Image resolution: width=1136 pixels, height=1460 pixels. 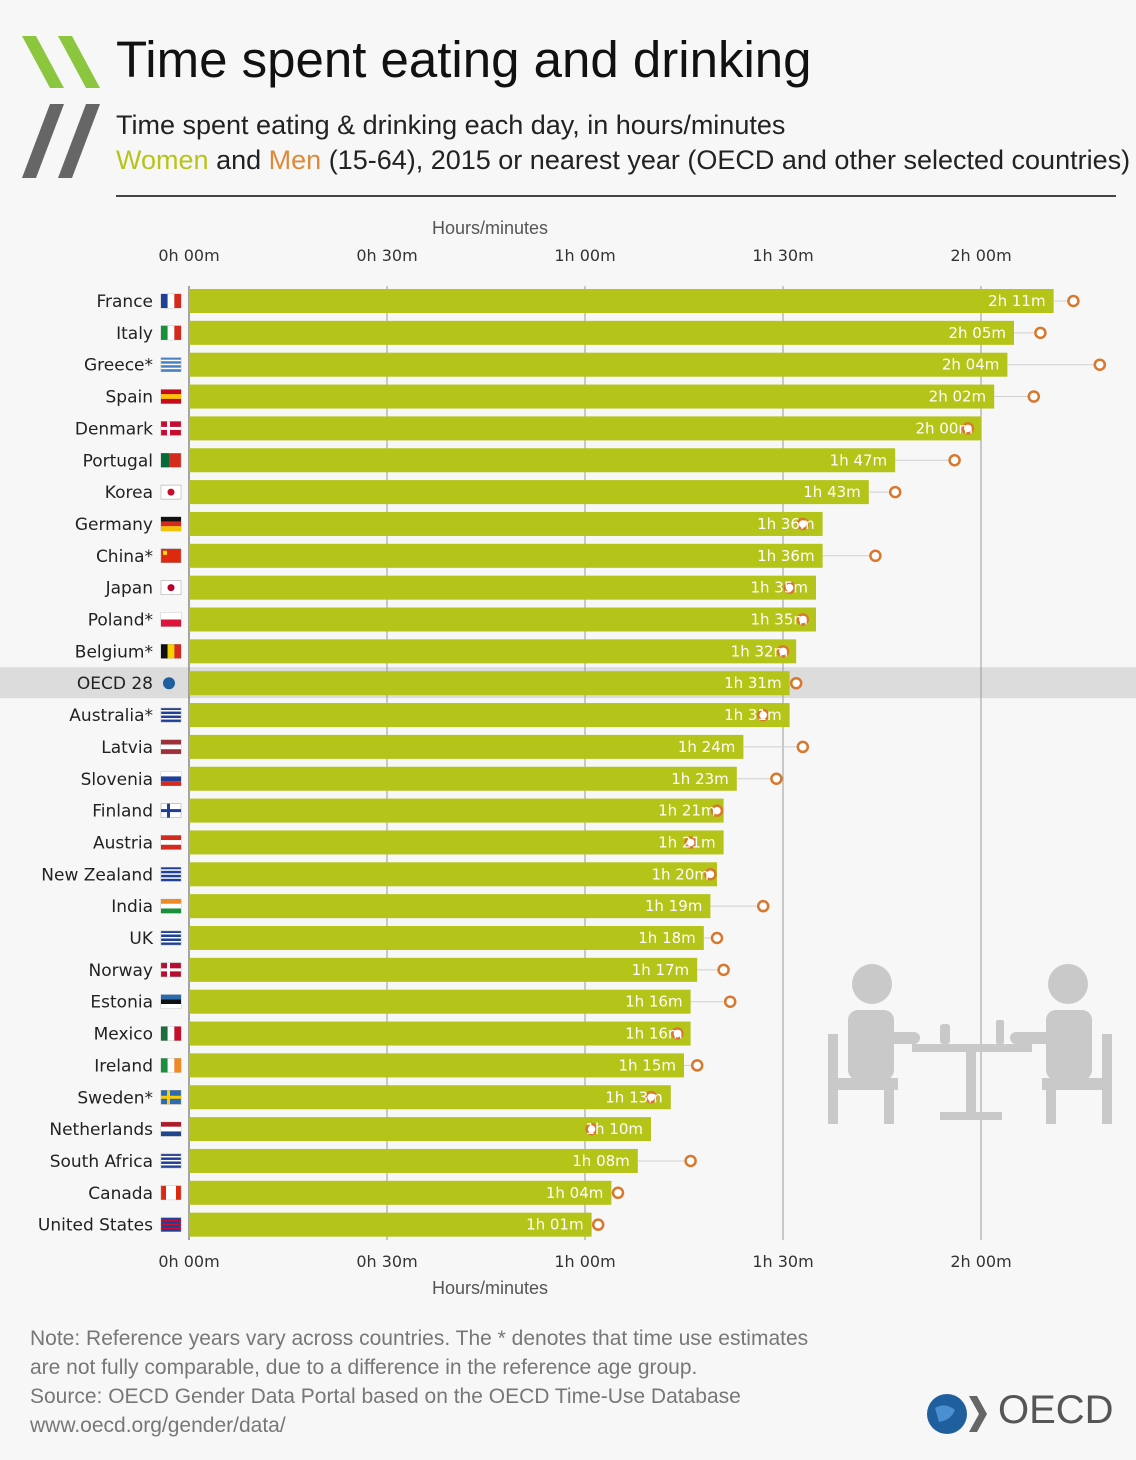 What do you see at coordinates (957, 1414) in the screenshot?
I see `oecd-globe-icon` at bounding box center [957, 1414].